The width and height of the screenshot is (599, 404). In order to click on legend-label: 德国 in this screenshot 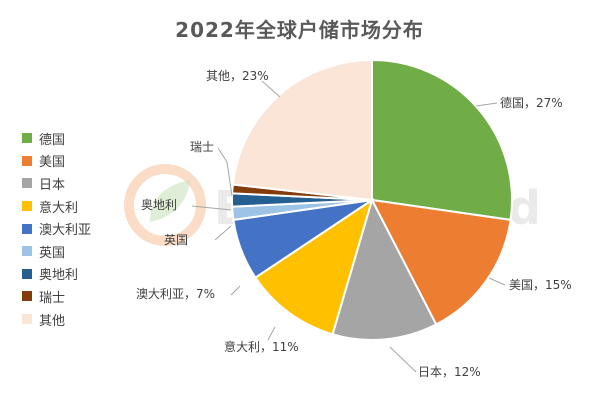, I will do `click(52, 140)`.